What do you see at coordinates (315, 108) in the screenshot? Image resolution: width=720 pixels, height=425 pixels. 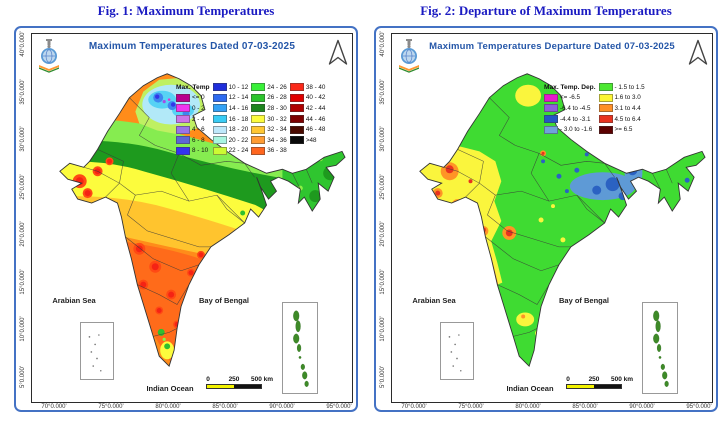 I see `legend-label: 42 - 44` at bounding box center [315, 108].